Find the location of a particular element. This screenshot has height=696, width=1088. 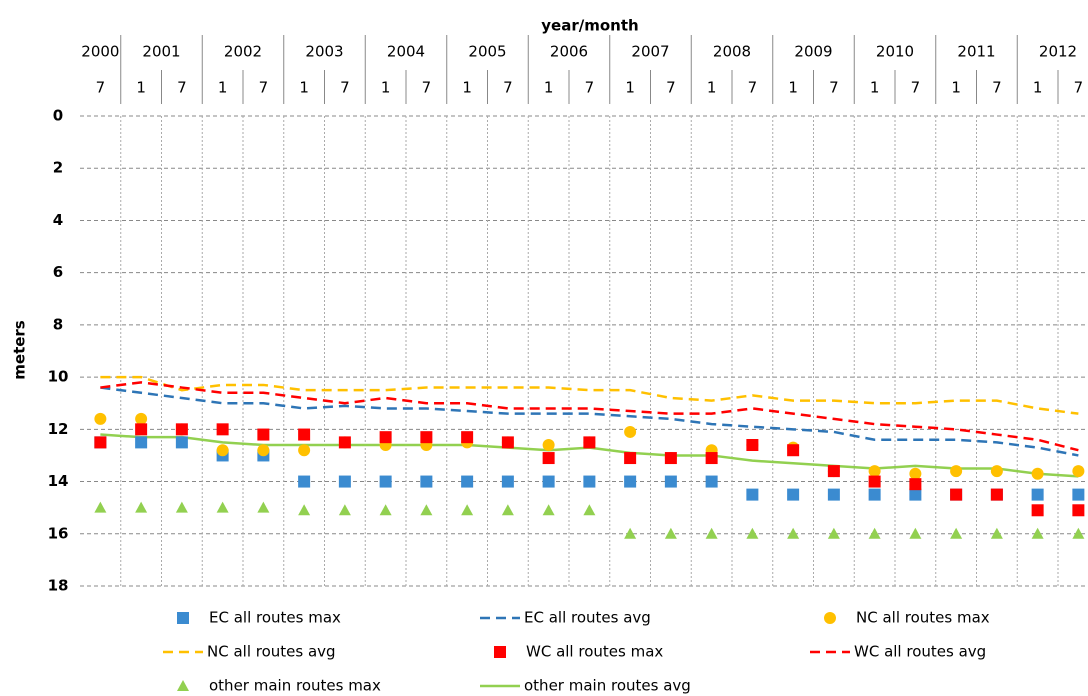

x-axis-title: year/month is located at coordinates (589, 26).